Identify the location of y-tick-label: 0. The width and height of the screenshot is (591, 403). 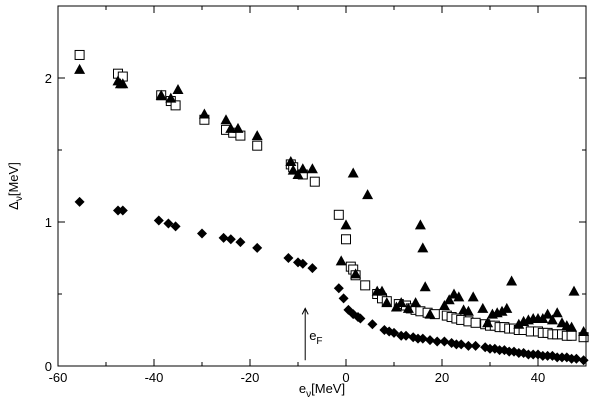
(48, 366).